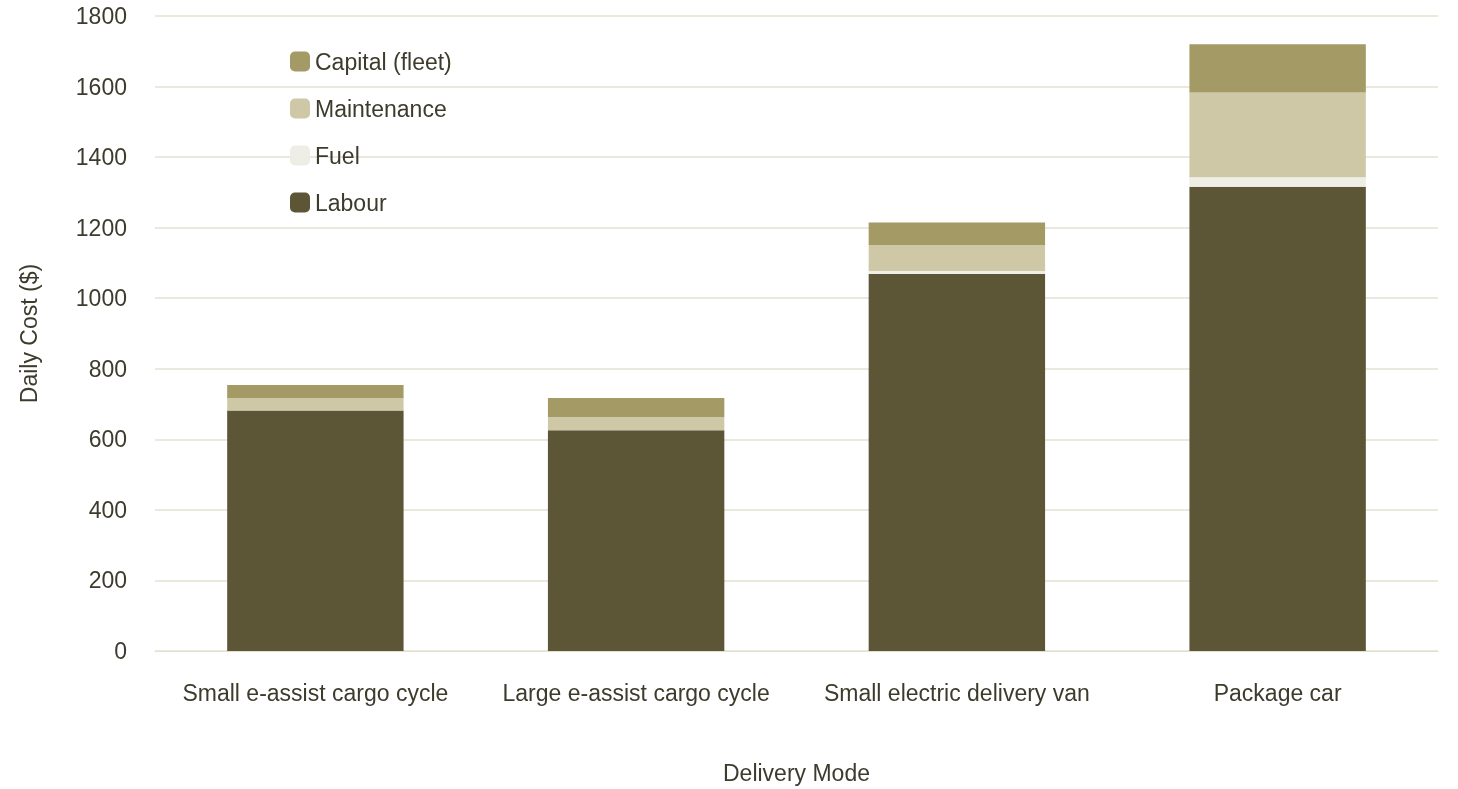  Describe the element at coordinates (956, 692) in the screenshot. I see `x-tick-label: Small electric delivery van` at that location.